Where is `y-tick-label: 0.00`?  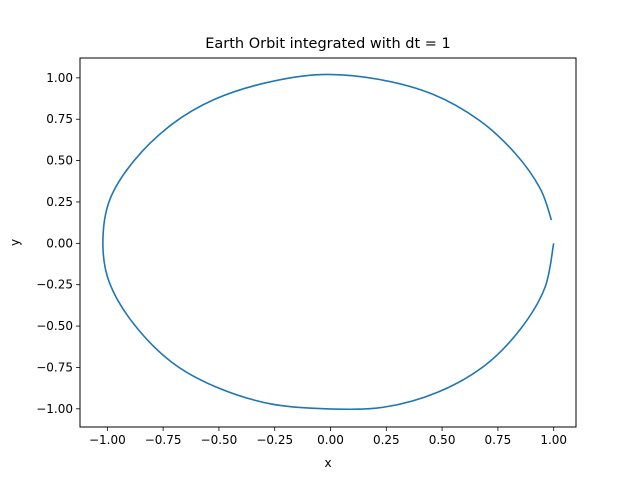
y-tick-label: 0.00 is located at coordinates (59, 243).